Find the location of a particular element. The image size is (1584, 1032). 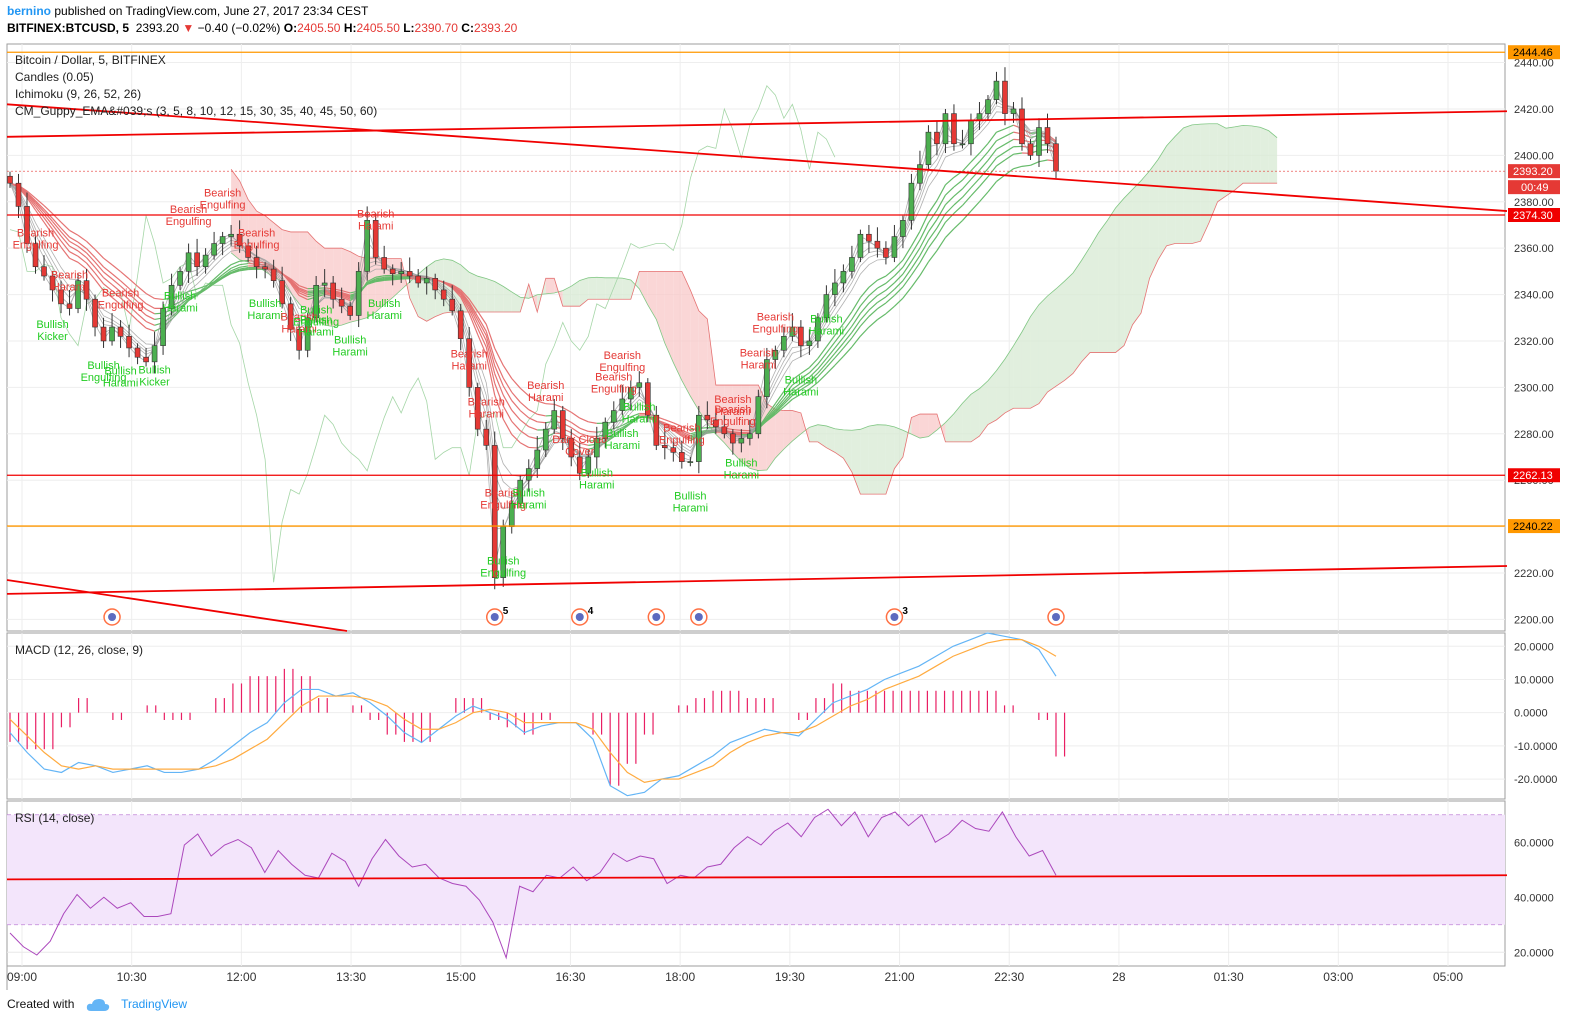

trend-line is located at coordinates (757, 580).